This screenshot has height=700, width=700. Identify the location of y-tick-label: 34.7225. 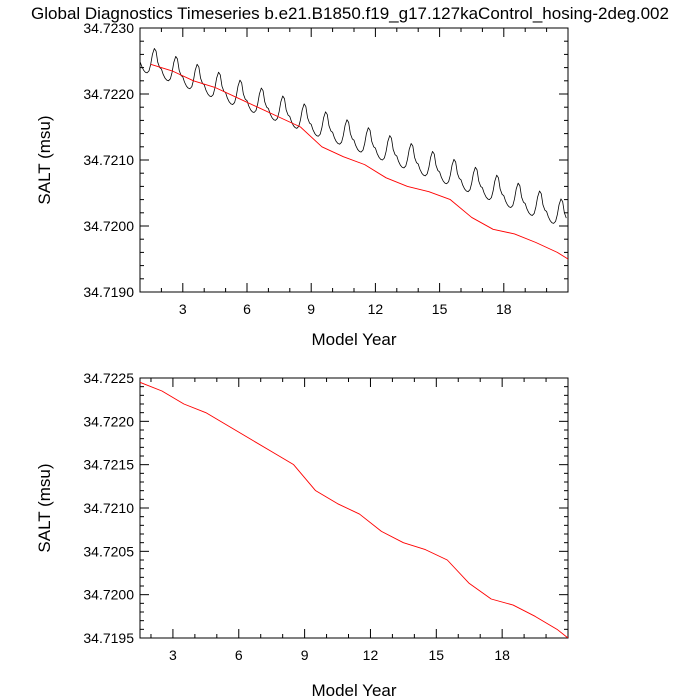
(108, 378).